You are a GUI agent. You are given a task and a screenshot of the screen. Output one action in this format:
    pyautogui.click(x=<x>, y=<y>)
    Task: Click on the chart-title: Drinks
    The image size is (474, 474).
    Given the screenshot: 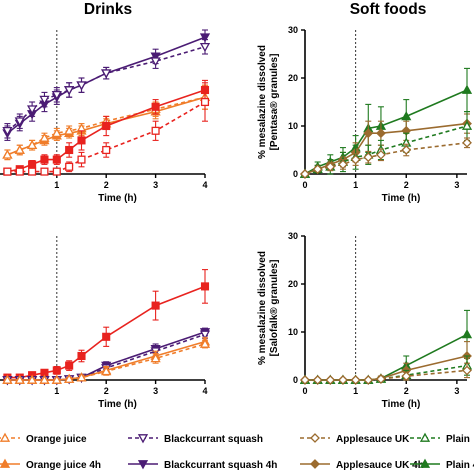 What is the action you would take?
    pyautogui.click(x=108, y=9)
    